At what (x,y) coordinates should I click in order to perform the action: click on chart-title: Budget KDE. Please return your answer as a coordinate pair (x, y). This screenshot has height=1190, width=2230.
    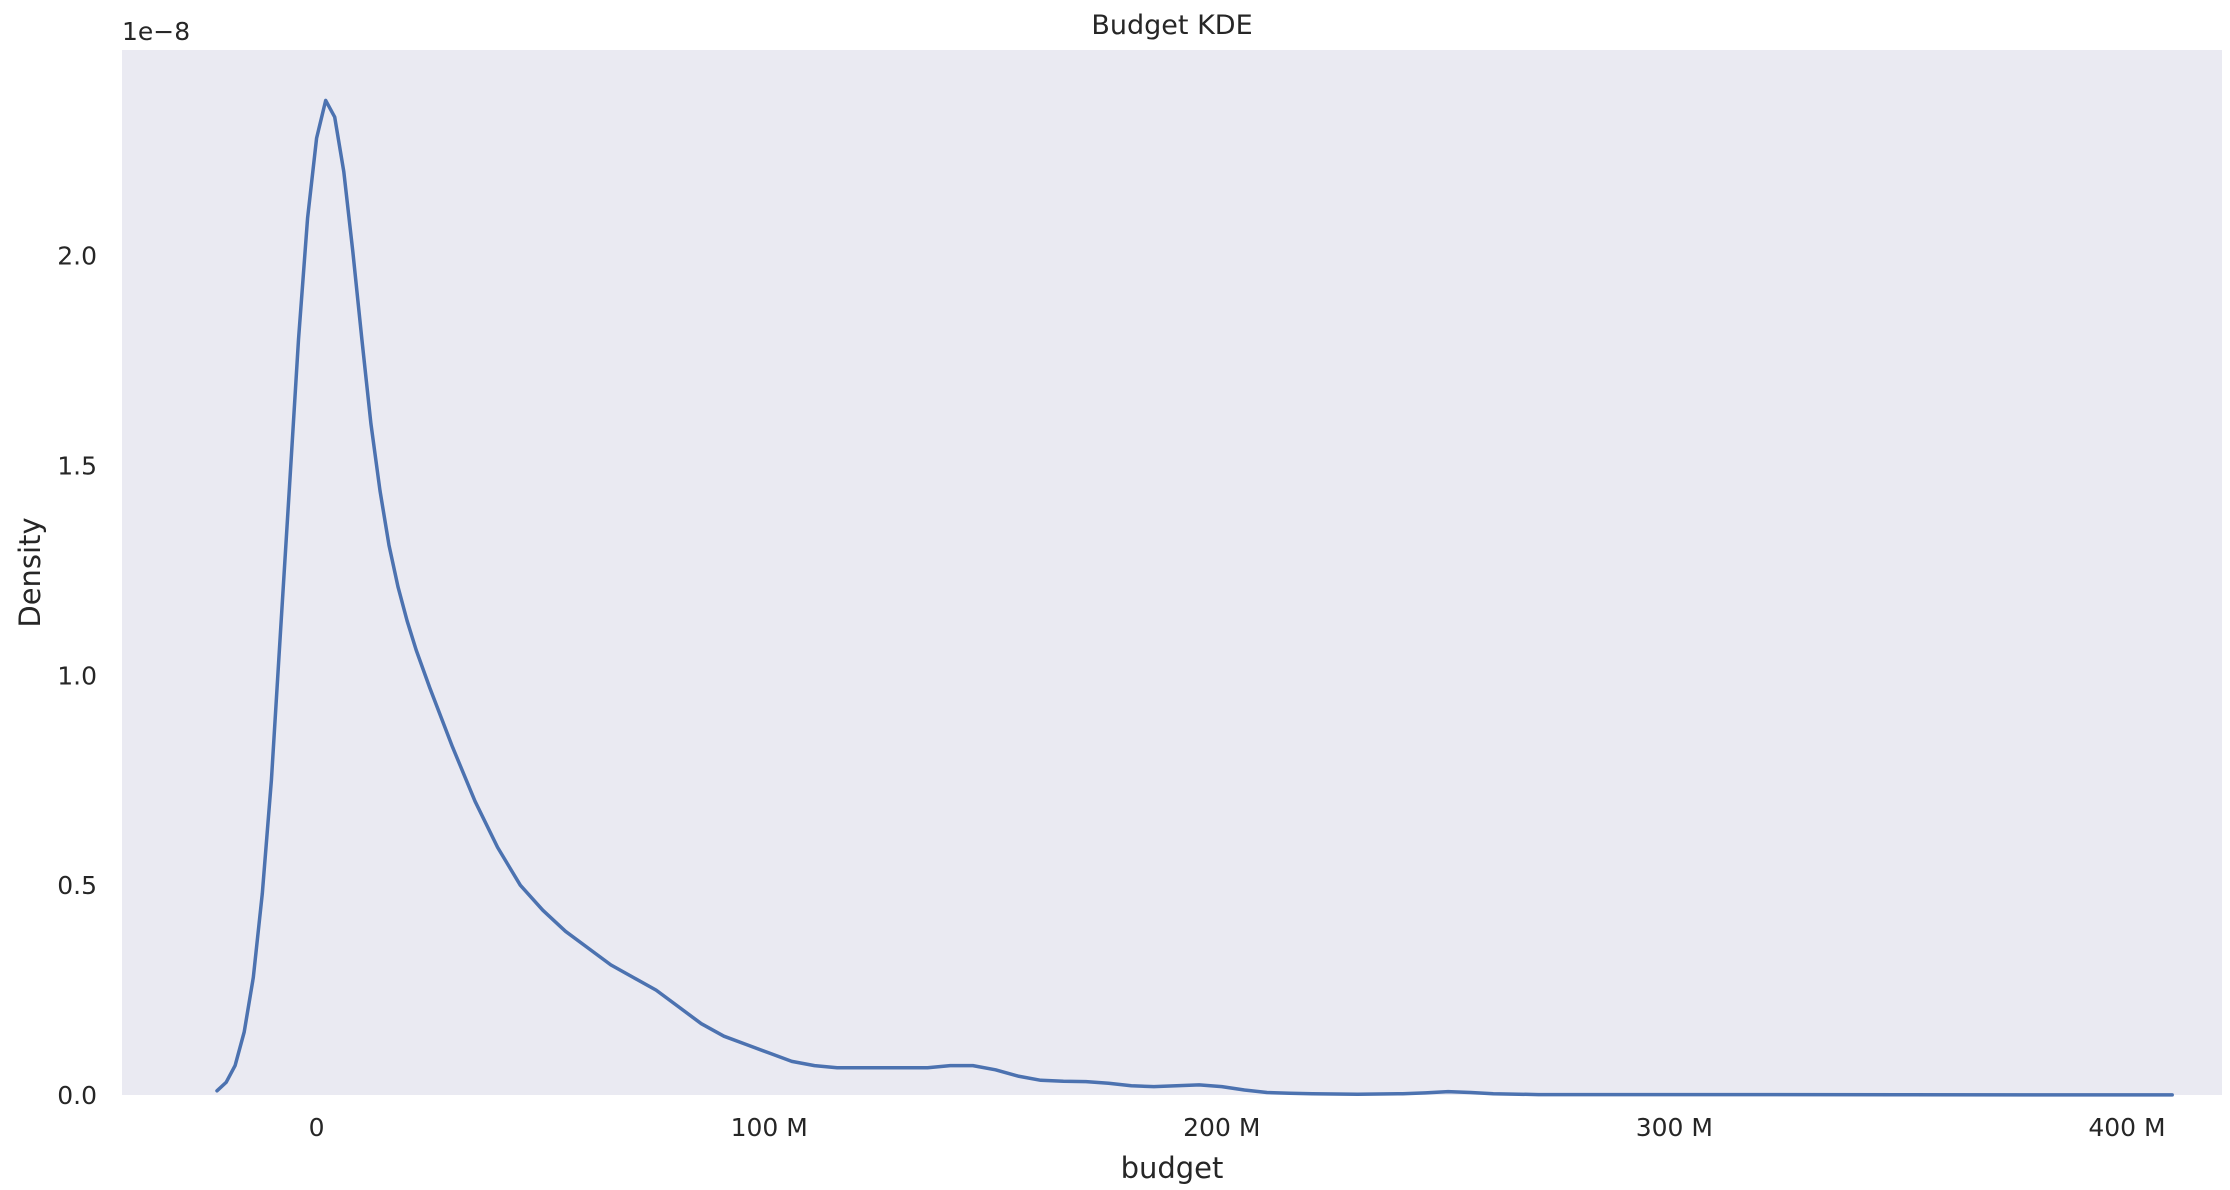
    Looking at the image, I should click on (1171, 25).